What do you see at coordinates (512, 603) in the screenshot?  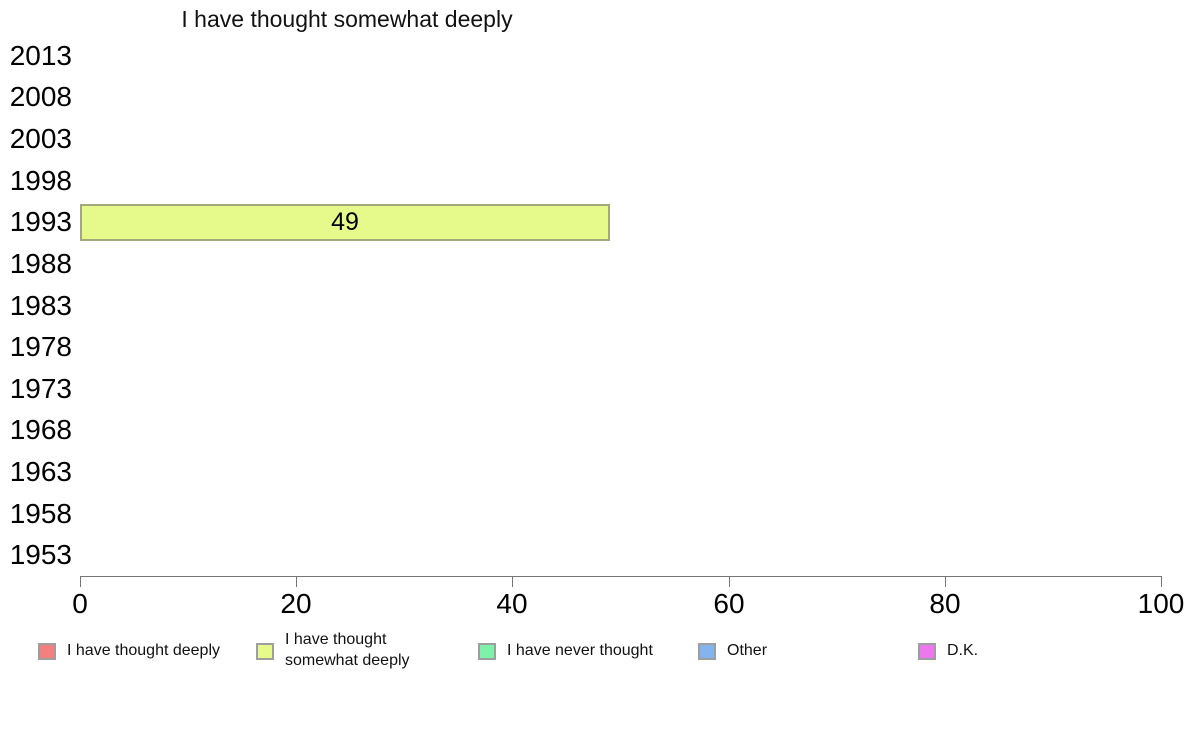 I see `x-axis-tick-label: 40` at bounding box center [512, 603].